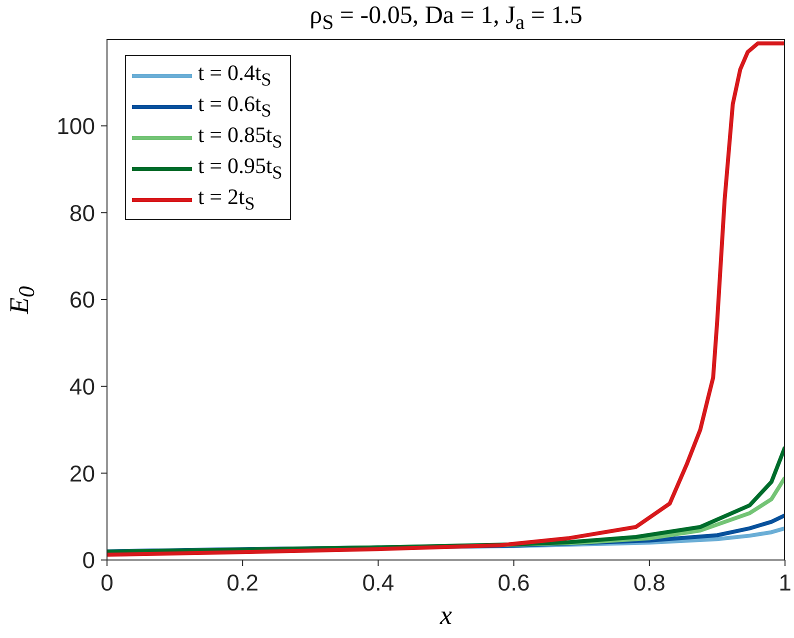 The image size is (794, 638). Describe the element at coordinates (446, 615) in the screenshot. I see `x-axis-title: x` at that location.